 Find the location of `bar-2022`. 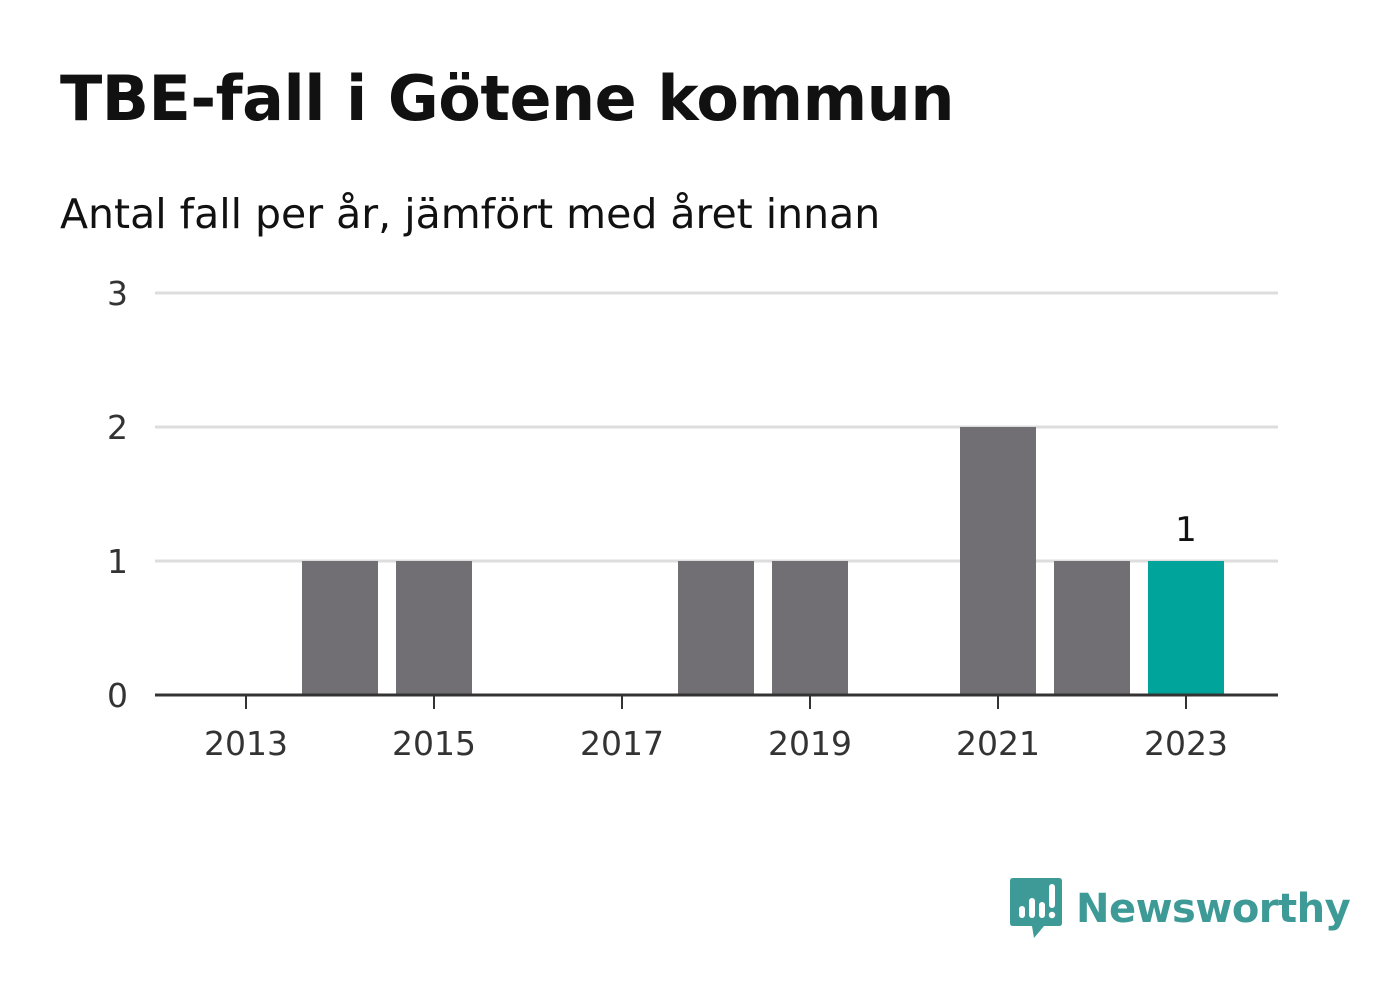

bar-2022 is located at coordinates (1092, 628).